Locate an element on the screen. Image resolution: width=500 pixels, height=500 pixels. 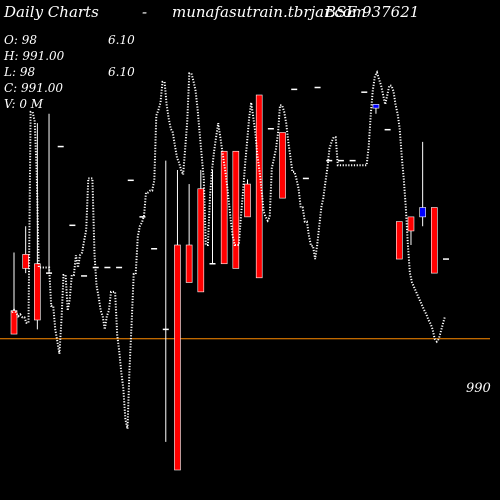
high-label: H: 991.00 is located at coordinates (34, 56).